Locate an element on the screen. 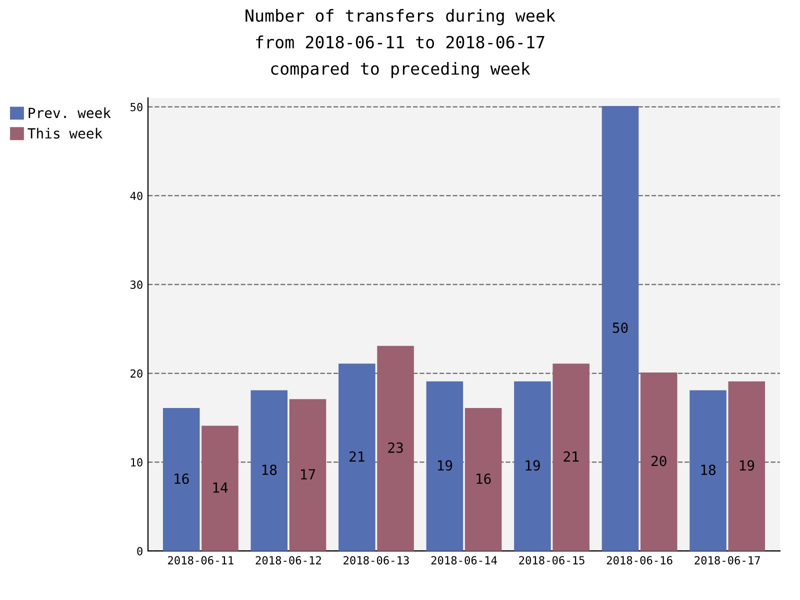 Image resolution: width=800 pixels, height=600 pixels. data-label: 14 is located at coordinates (220, 487).